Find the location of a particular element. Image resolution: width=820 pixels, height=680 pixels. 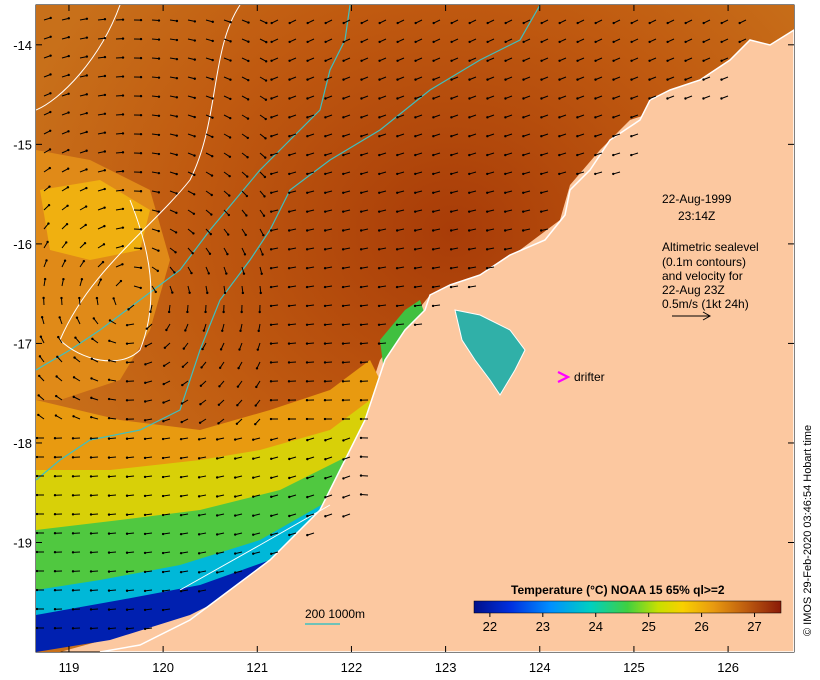

lat-tick-label: -14 is located at coordinates (22, 45).